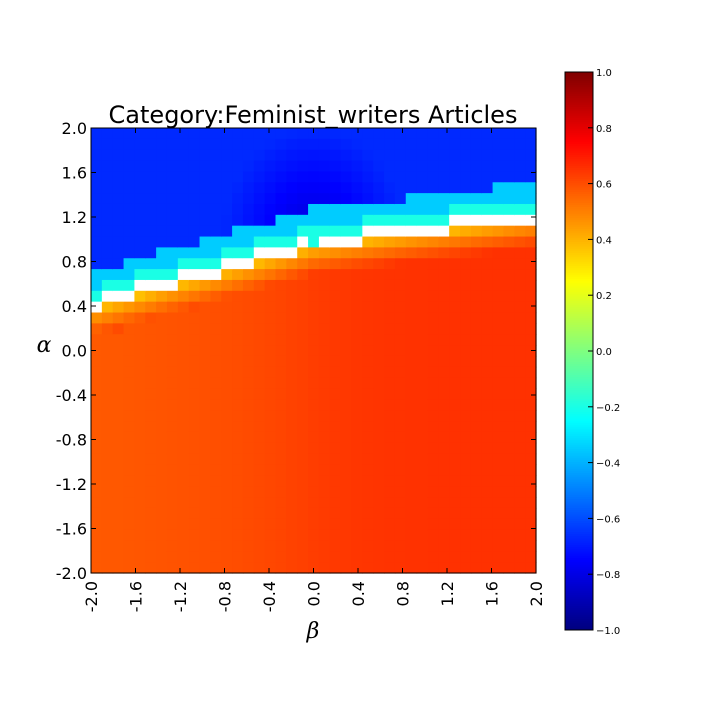 The image size is (720, 720). I want to click on colorbar-tick-label: −0.4, so click(608, 464).